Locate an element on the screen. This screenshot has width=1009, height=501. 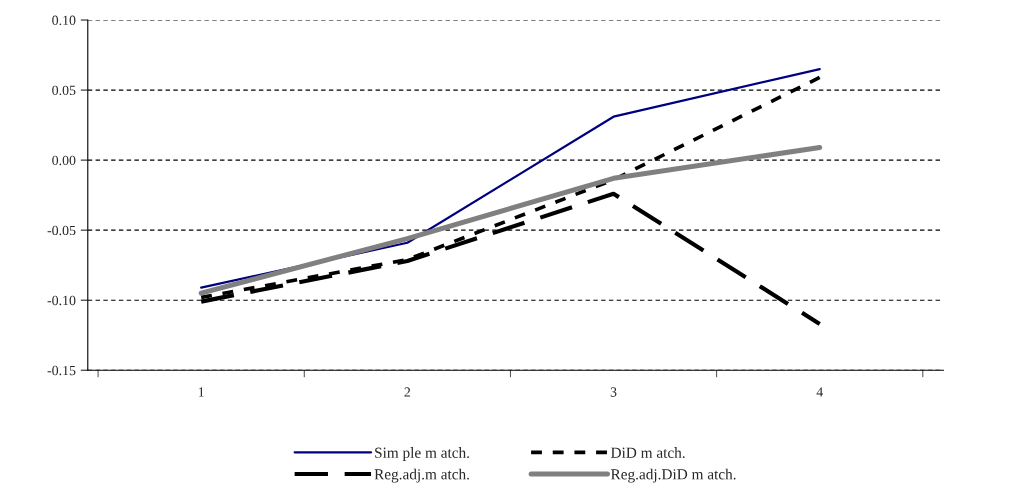
x-tick-label: 1 is located at coordinates (201, 392).